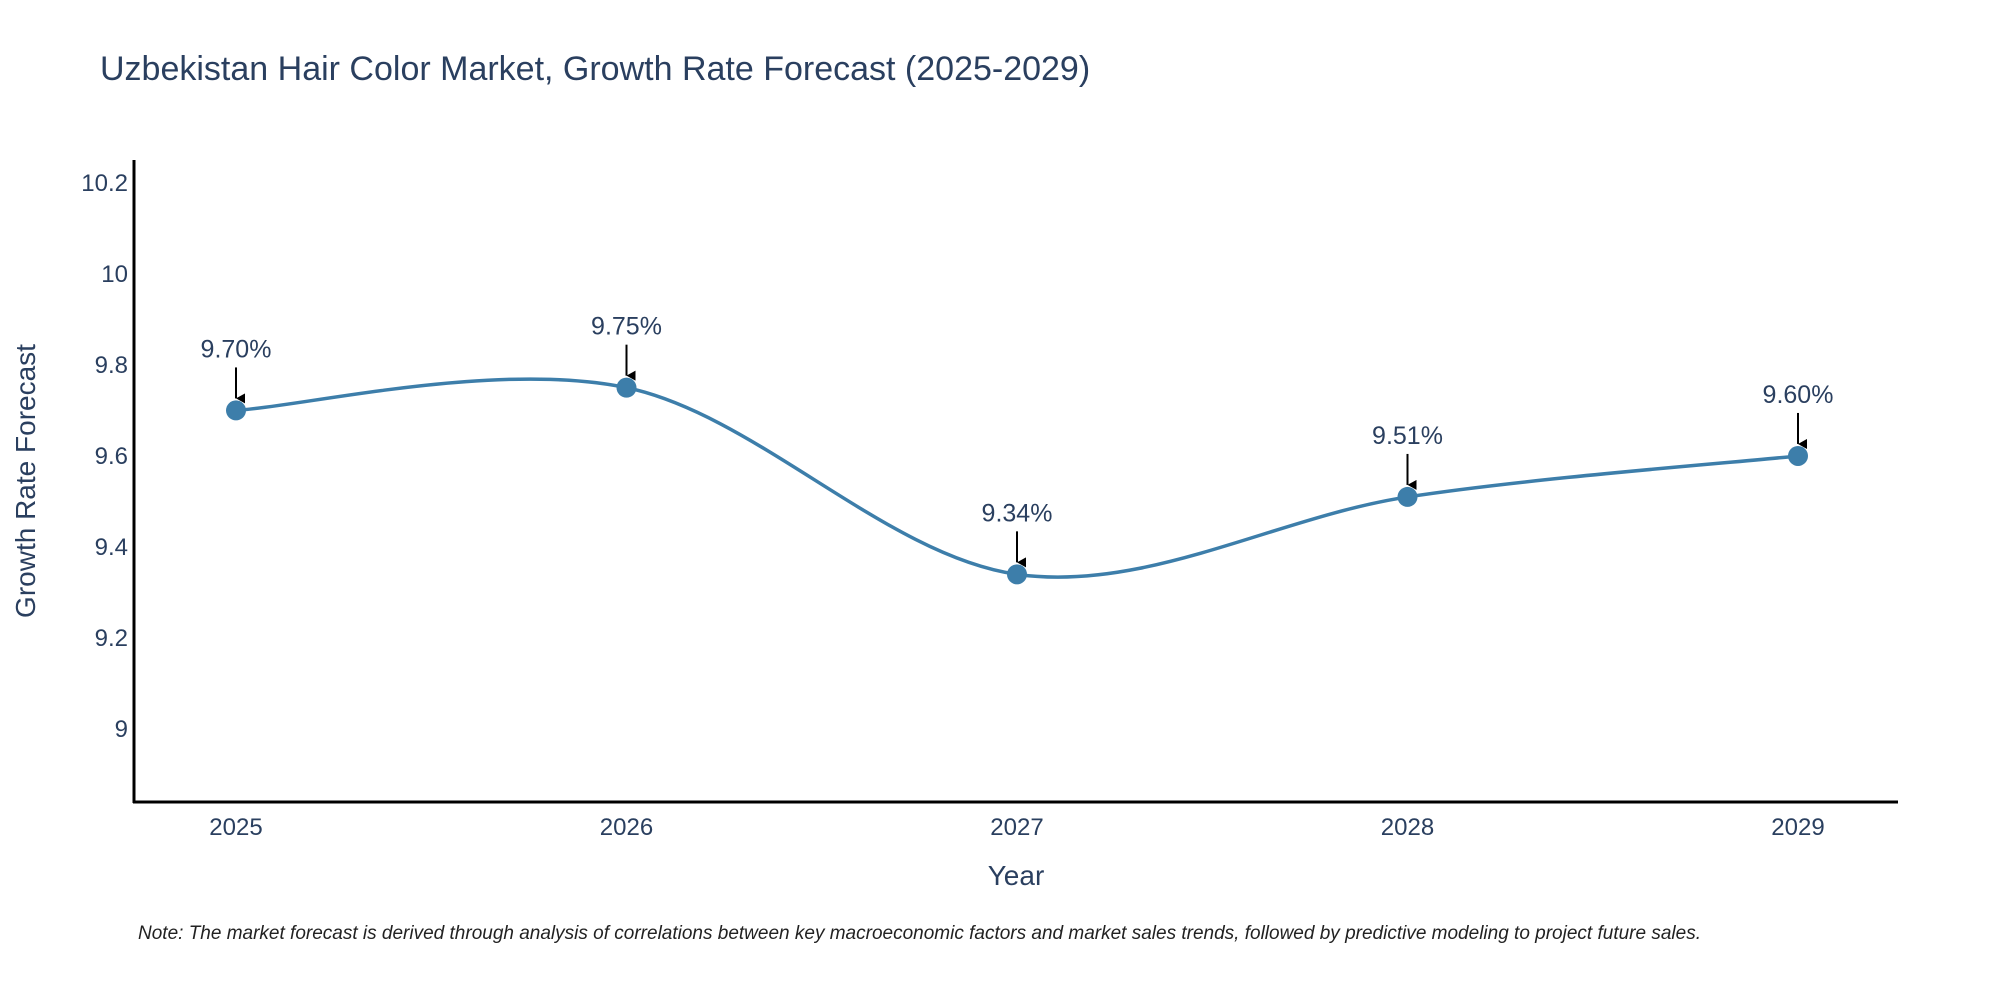 Image resolution: width=2000 pixels, height=1000 pixels. What do you see at coordinates (626, 327) in the screenshot?
I see `data-label: 9.75%` at bounding box center [626, 327].